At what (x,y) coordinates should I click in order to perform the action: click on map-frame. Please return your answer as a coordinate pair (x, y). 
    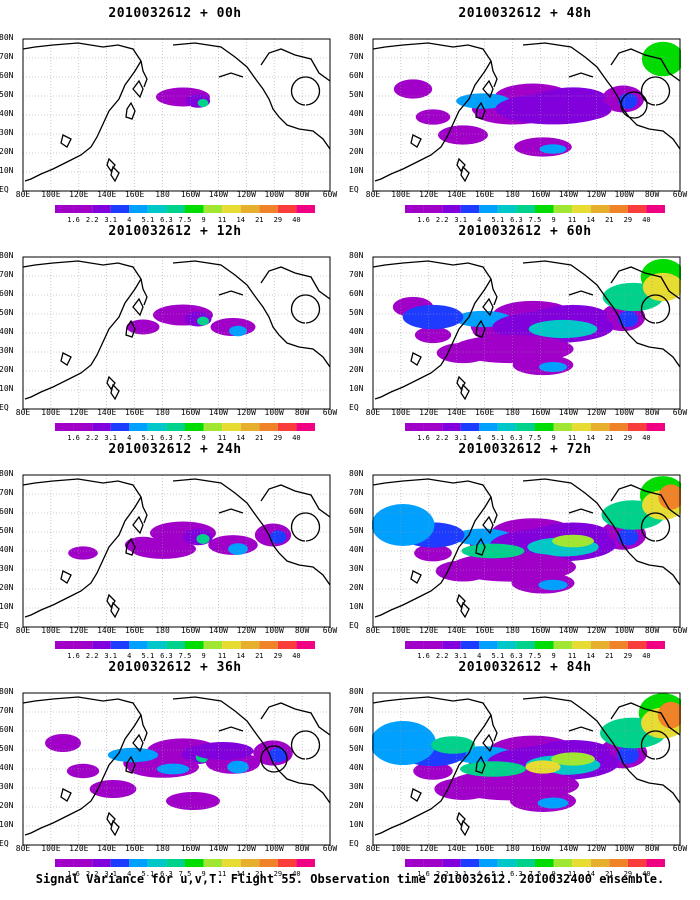
    Looking at the image, I should click on (176, 115).